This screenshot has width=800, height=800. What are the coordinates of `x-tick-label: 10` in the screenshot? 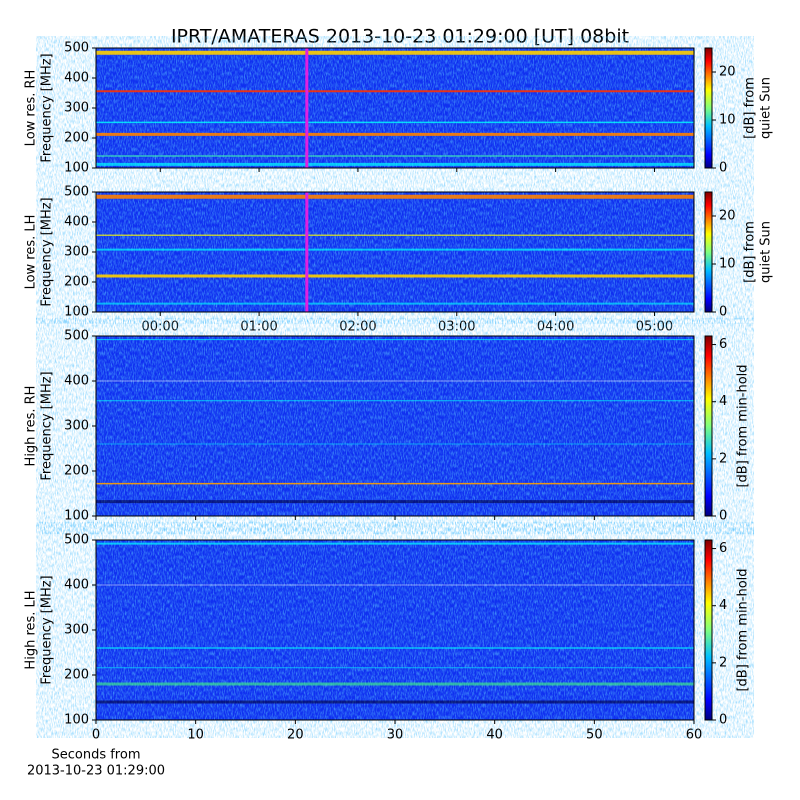 It's located at (195, 735).